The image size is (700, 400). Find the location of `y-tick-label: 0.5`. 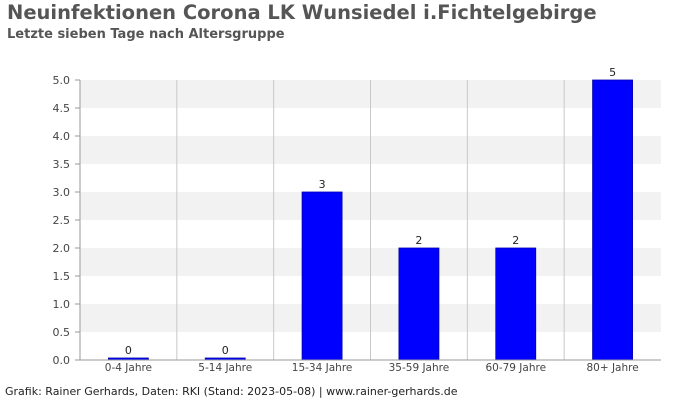

y-tick-label: 0.5 is located at coordinates (62, 332).